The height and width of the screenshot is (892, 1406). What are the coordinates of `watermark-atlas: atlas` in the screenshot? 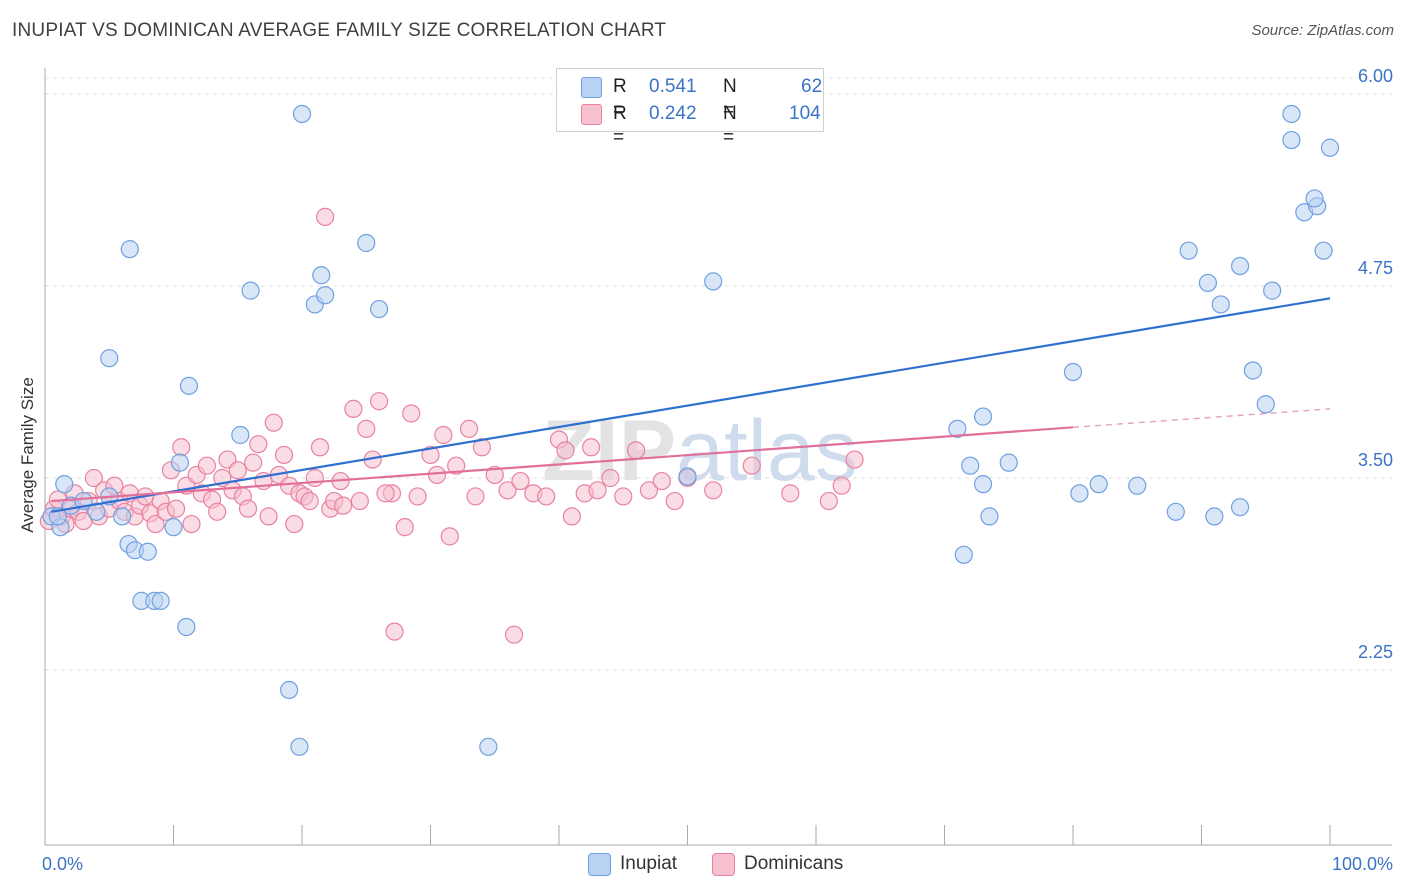 It's located at (767, 451).